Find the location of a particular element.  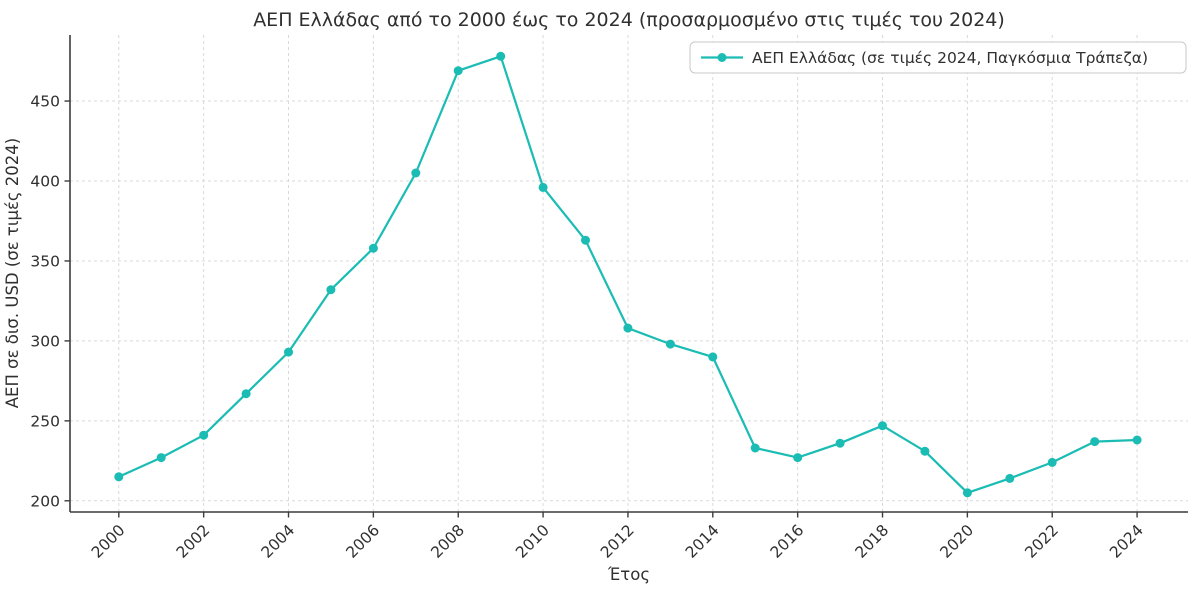

x-tick-label: 2002 is located at coordinates (193, 541).